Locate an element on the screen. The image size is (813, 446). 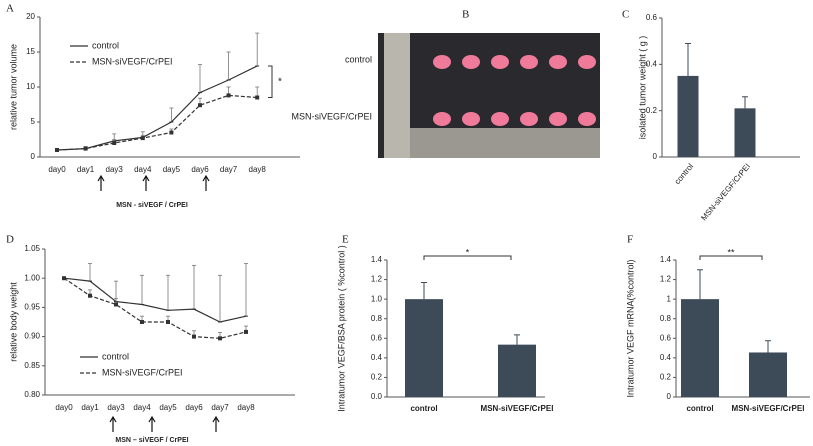
x-tick-label: day5 is located at coordinates (168, 407).